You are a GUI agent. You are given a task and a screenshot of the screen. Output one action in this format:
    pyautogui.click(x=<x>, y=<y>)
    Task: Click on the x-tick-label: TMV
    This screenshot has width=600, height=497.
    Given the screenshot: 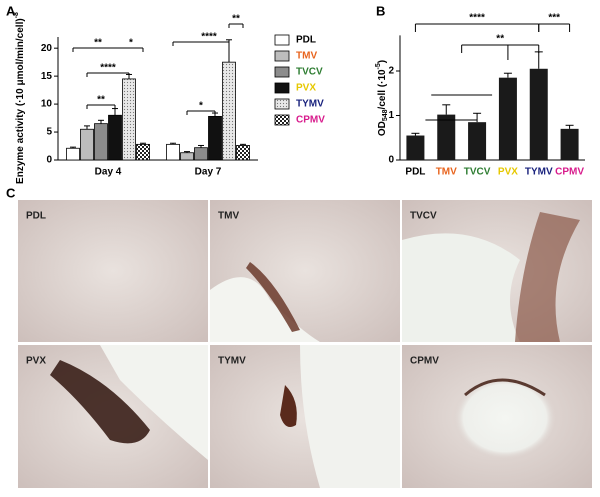 What is the action you would take?
    pyautogui.click(x=446, y=172)
    